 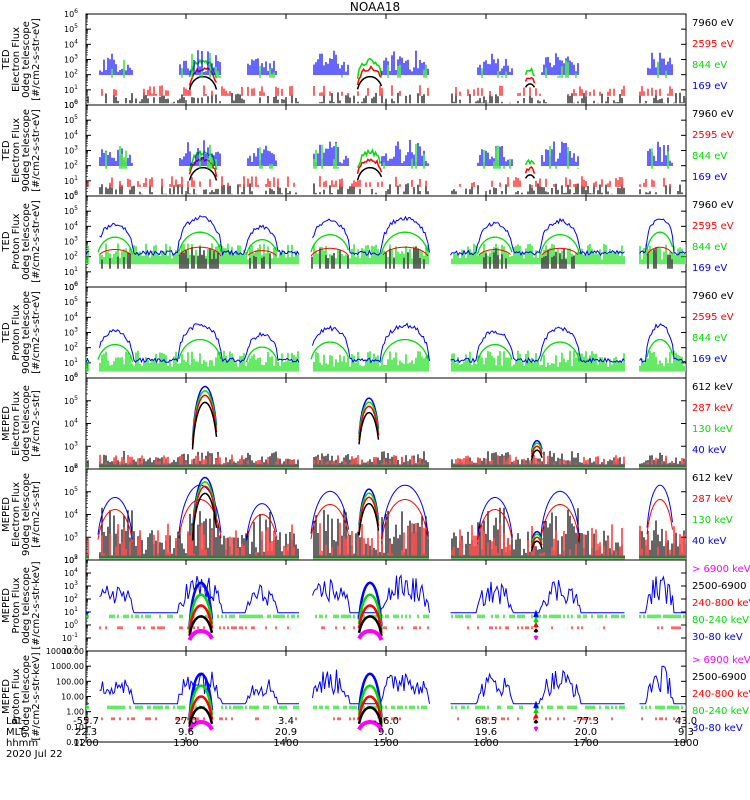 I want to click on x-tick-label: 9.0, so click(x=386, y=732).